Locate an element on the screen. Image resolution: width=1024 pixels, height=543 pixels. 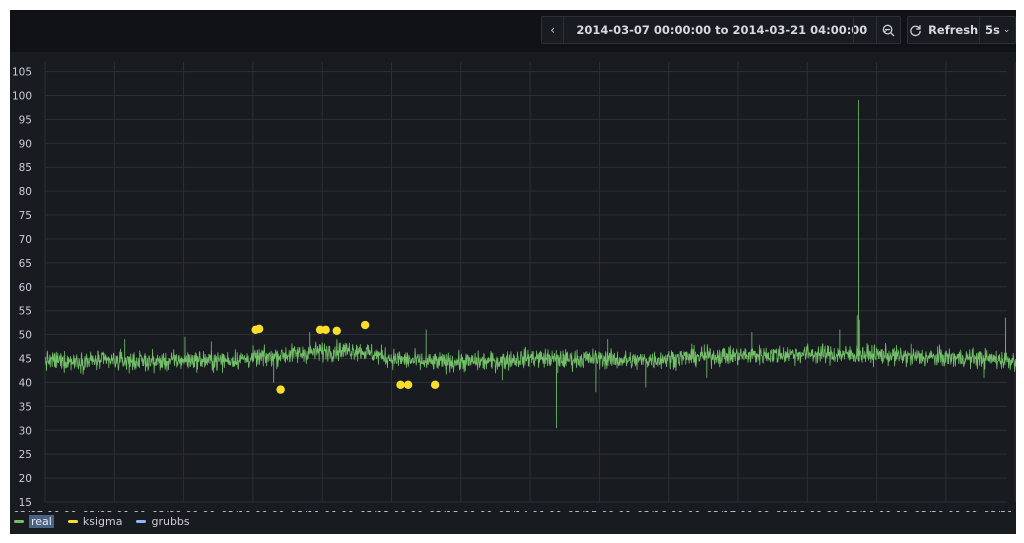
legend-item-ksigma: ksigma is located at coordinates (95, 521).